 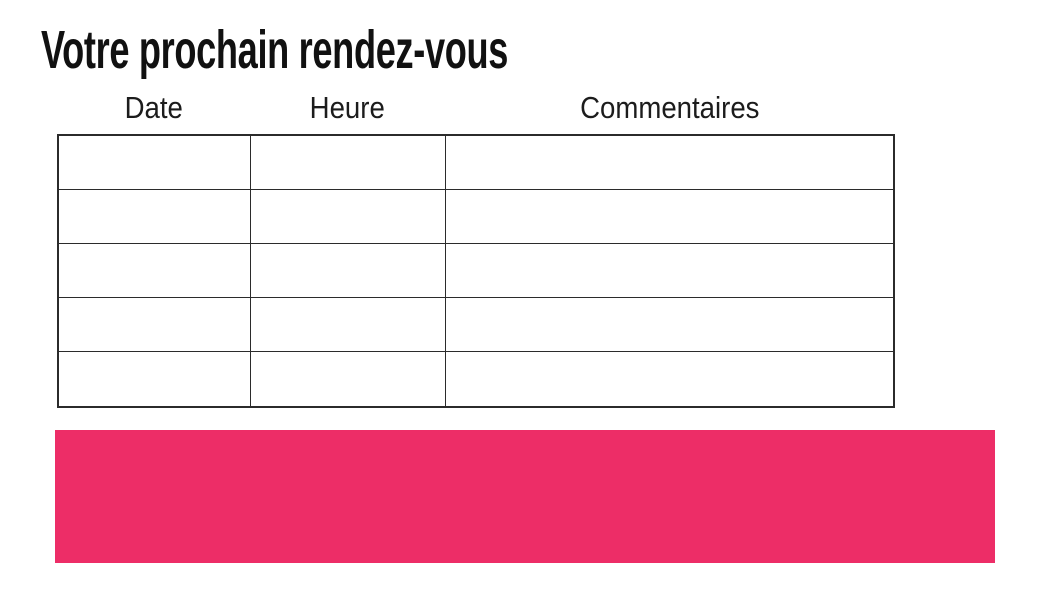 I want to click on column-header-date: Date, so click(x=153, y=108).